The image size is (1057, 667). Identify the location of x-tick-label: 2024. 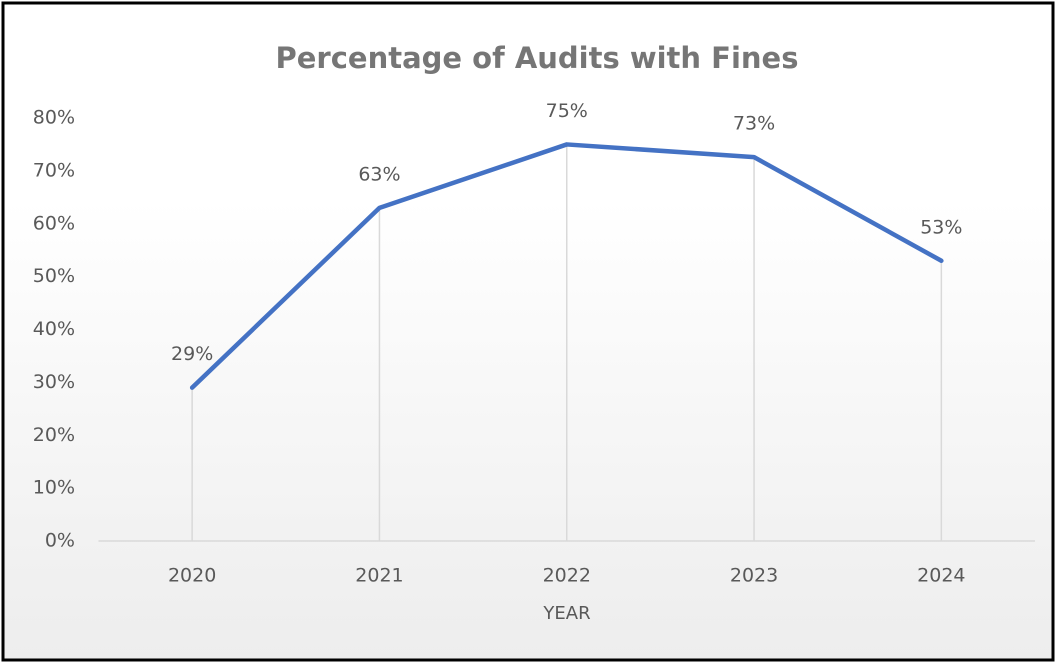
(941, 576).